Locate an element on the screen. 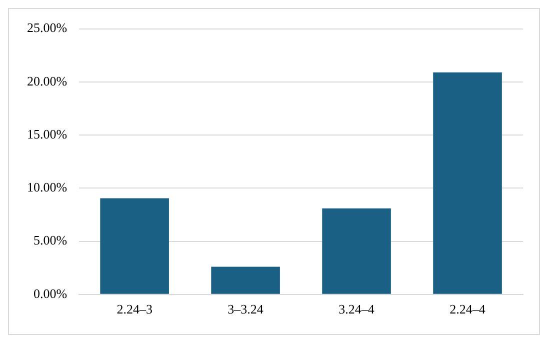  x-tick-label: 2.24–3 is located at coordinates (134, 309).